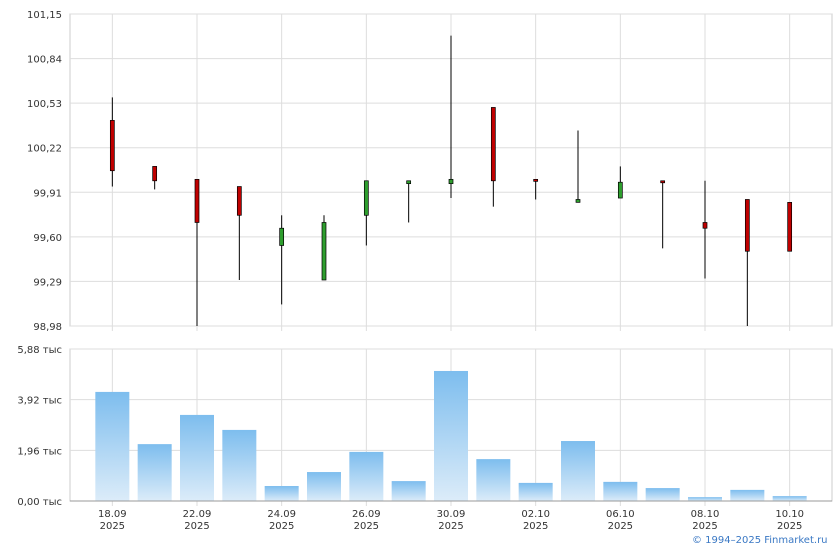  I want to click on x-tick-label: 24.09, so click(281, 514).